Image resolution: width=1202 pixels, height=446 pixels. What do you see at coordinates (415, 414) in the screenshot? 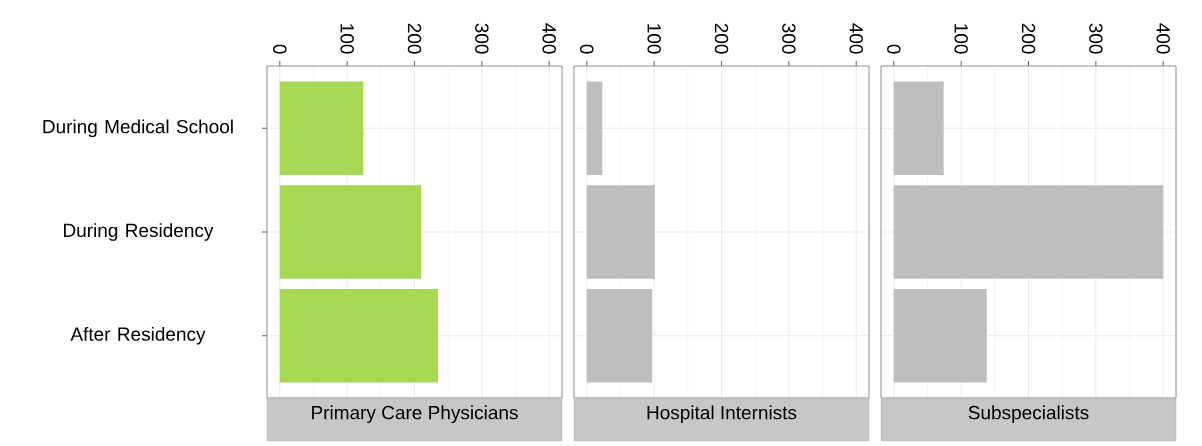
I see `text: Primary Care Physicians` at bounding box center [415, 414].